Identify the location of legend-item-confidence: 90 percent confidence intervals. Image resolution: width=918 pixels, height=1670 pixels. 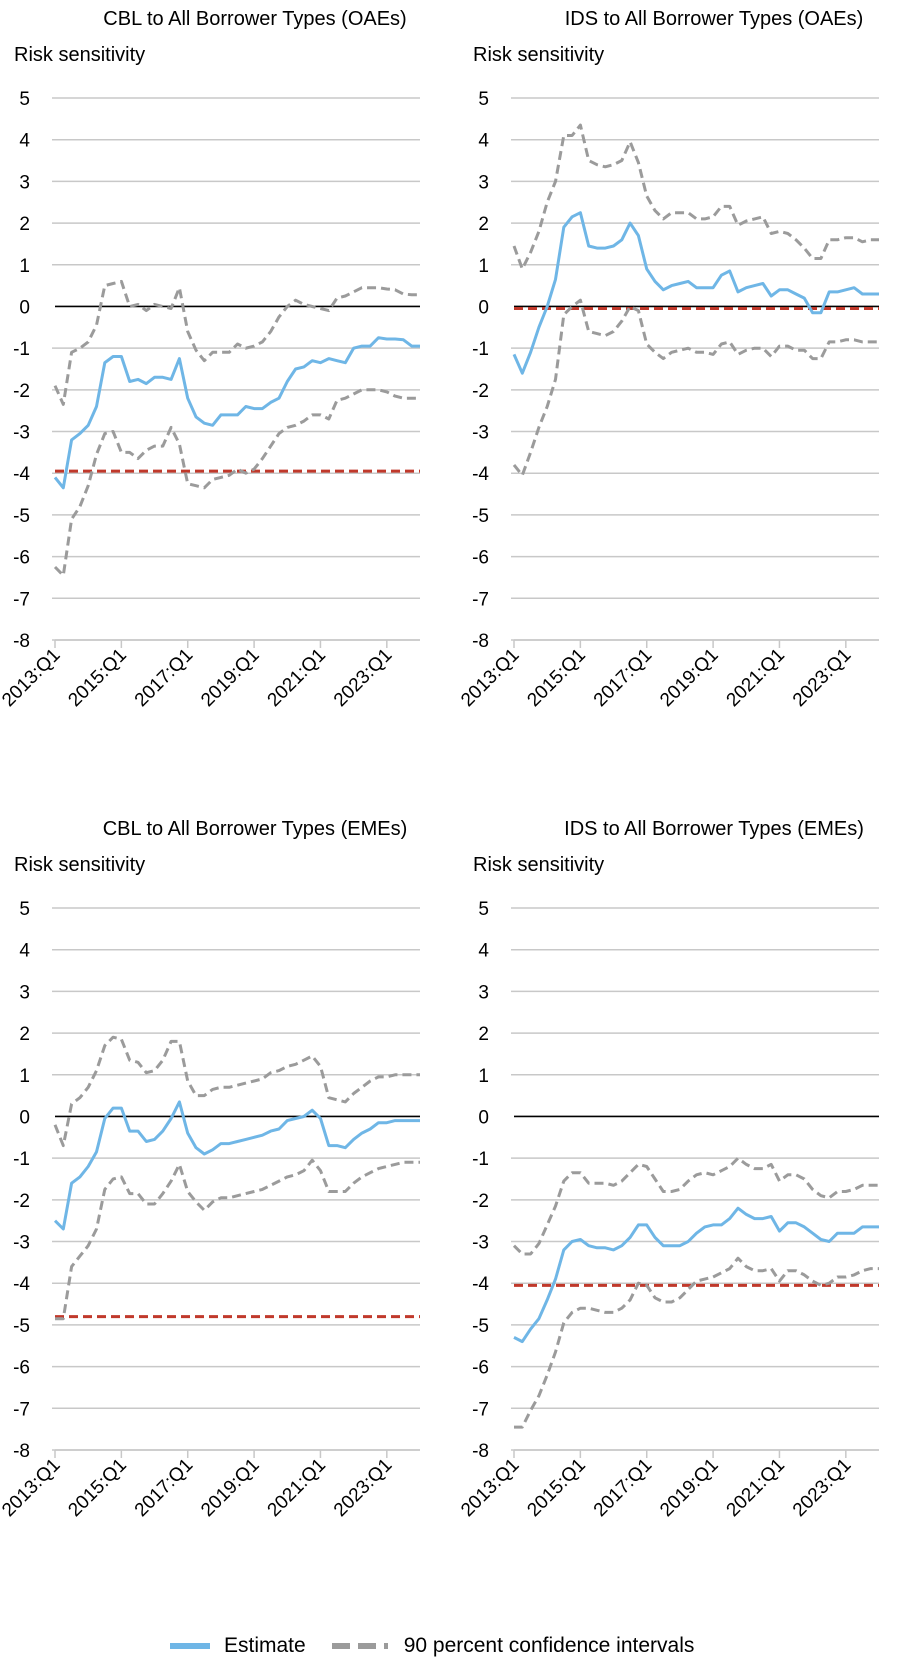
(513, 1646).